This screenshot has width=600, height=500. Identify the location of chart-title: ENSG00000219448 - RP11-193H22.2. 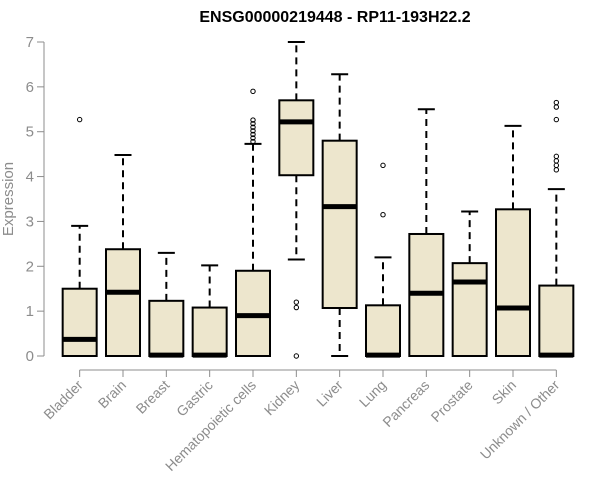
(334, 17).